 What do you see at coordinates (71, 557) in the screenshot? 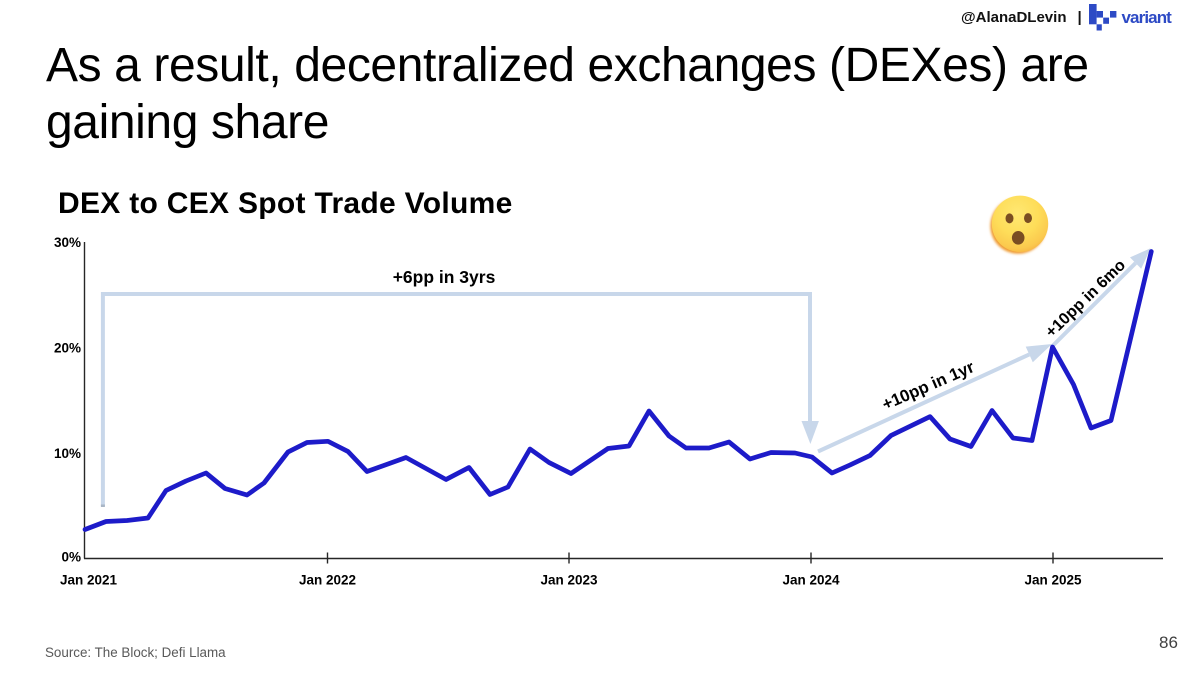
I see `svg-text: 0%` at bounding box center [71, 557].